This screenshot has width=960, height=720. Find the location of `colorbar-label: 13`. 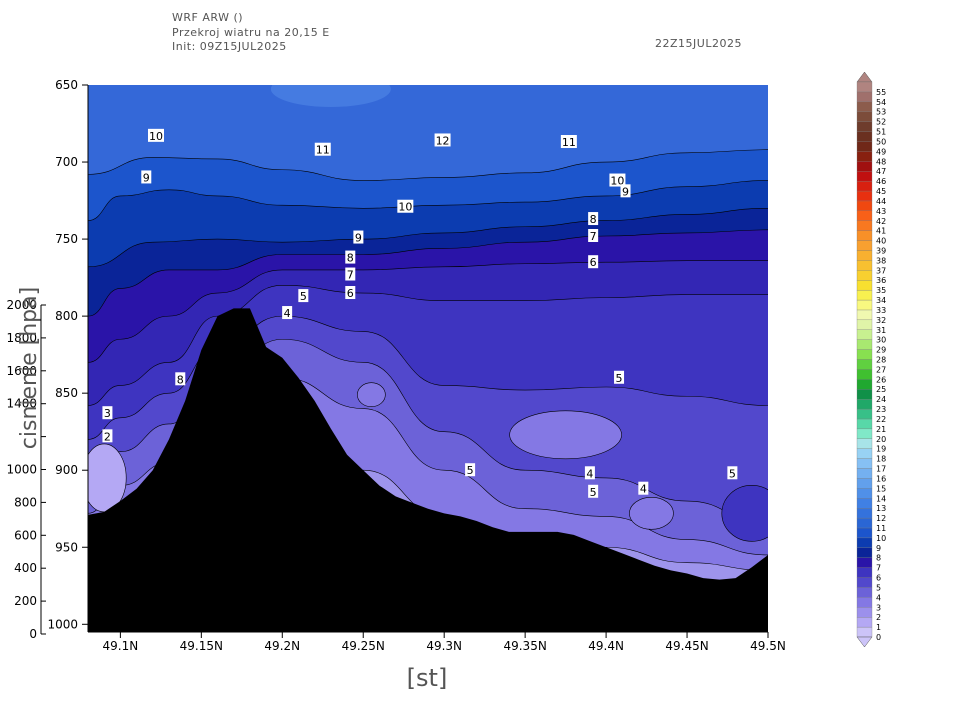

colorbar-label: 13 is located at coordinates (881, 508).